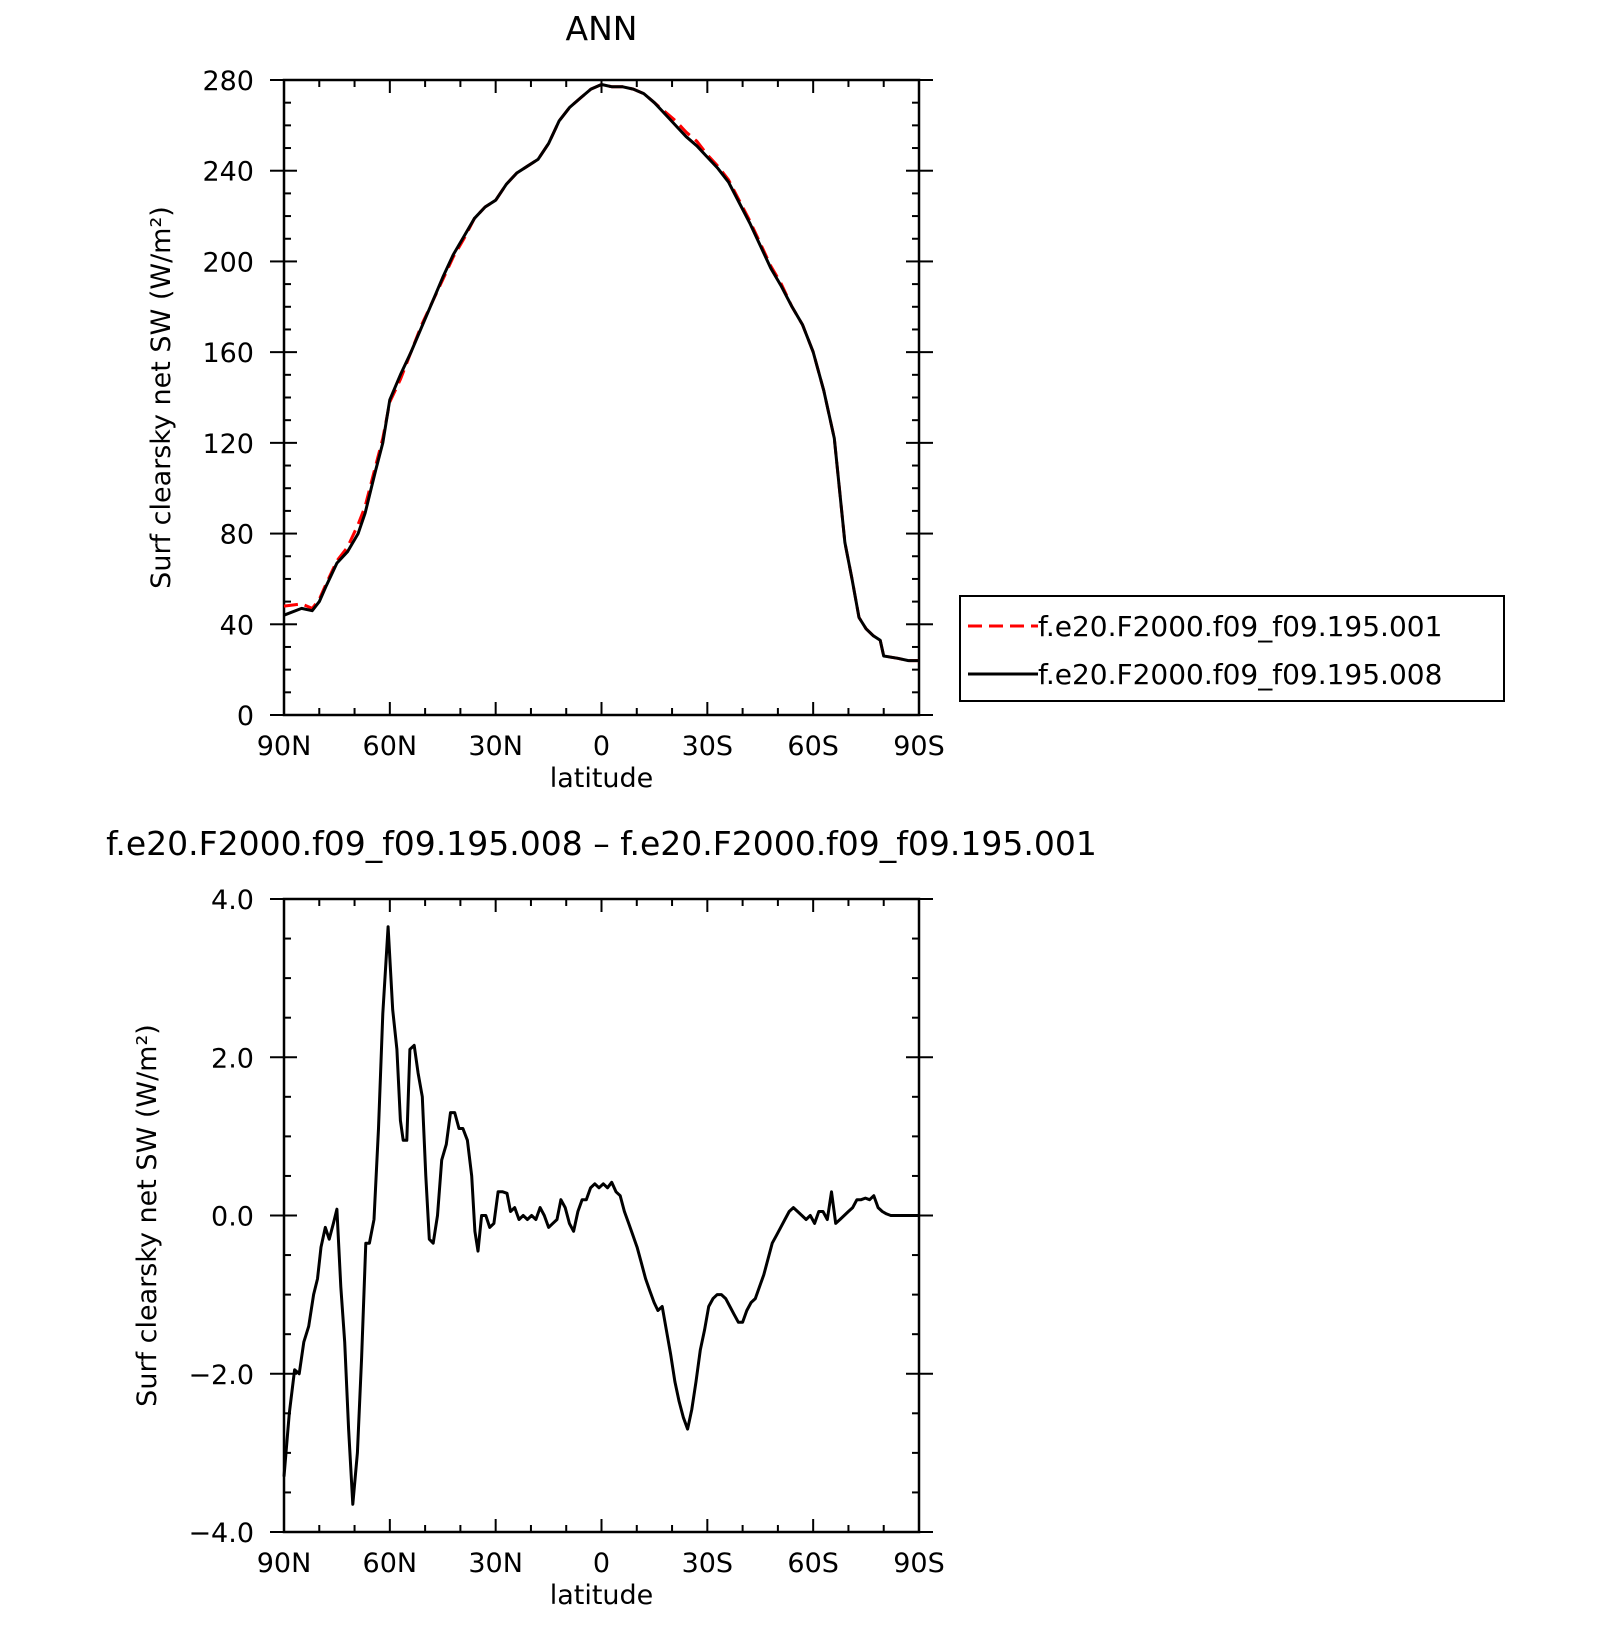 Image resolution: width=1599 pixels, height=1635 pixels. I want to click on y-tick-label: 2.0, so click(232, 1058).